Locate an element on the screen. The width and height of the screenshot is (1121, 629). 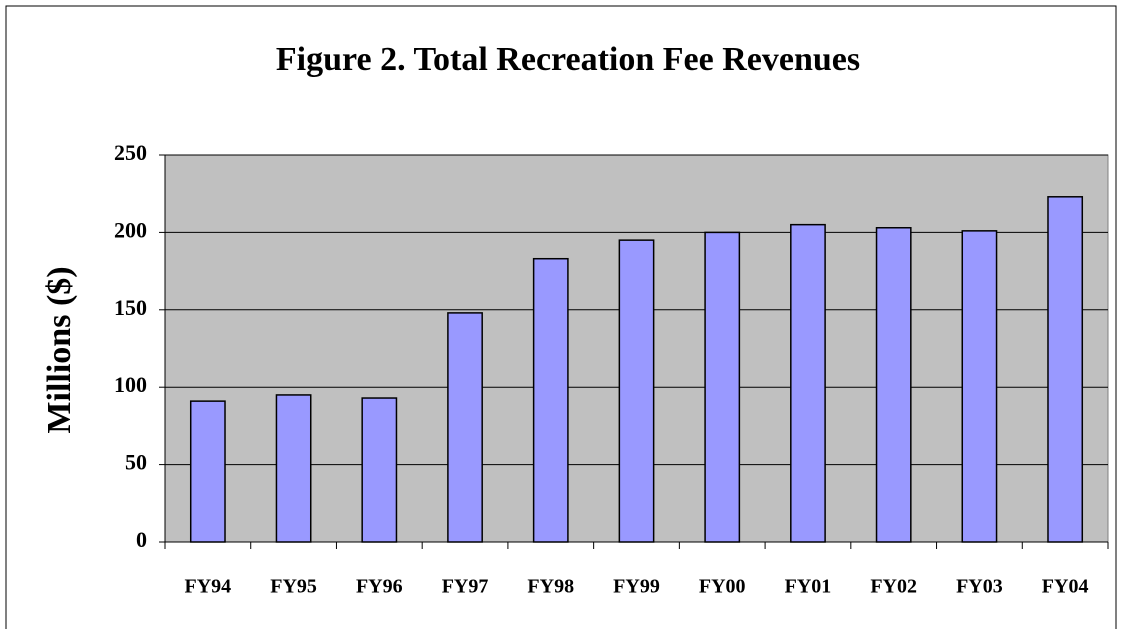
y-axis-label: Millions ($) is located at coordinates (59, 349).